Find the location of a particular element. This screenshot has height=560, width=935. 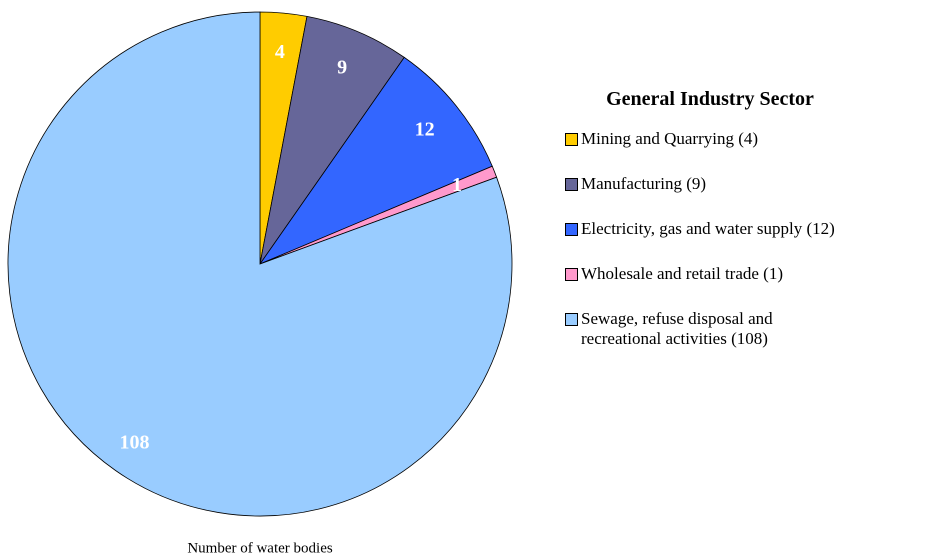

x-axis-label: Number of water bodies is located at coordinates (260, 548).